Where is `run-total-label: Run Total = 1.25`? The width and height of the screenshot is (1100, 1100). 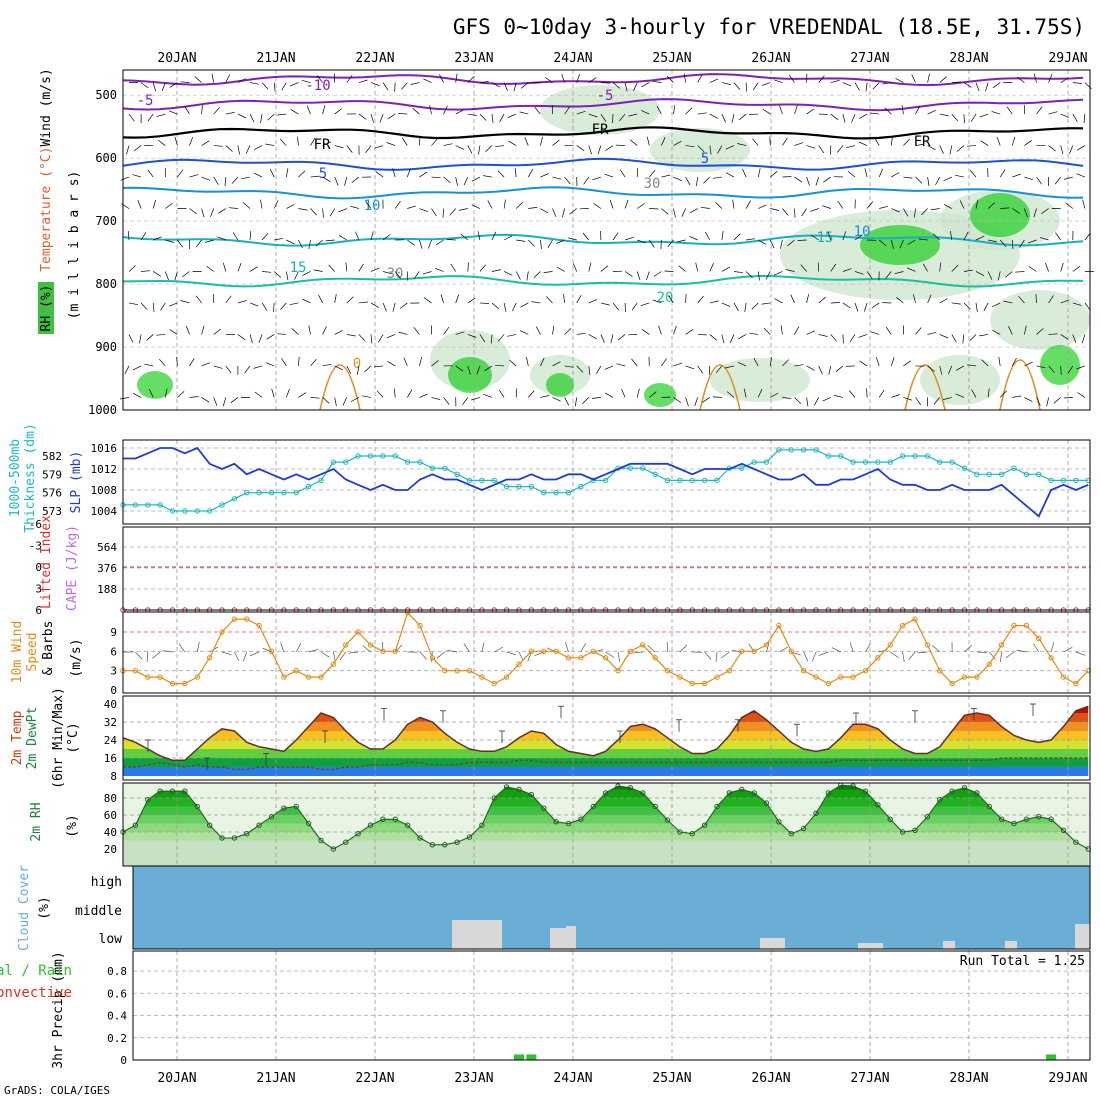
run-total-label: Run Total = 1.25 is located at coordinates (1022, 961).